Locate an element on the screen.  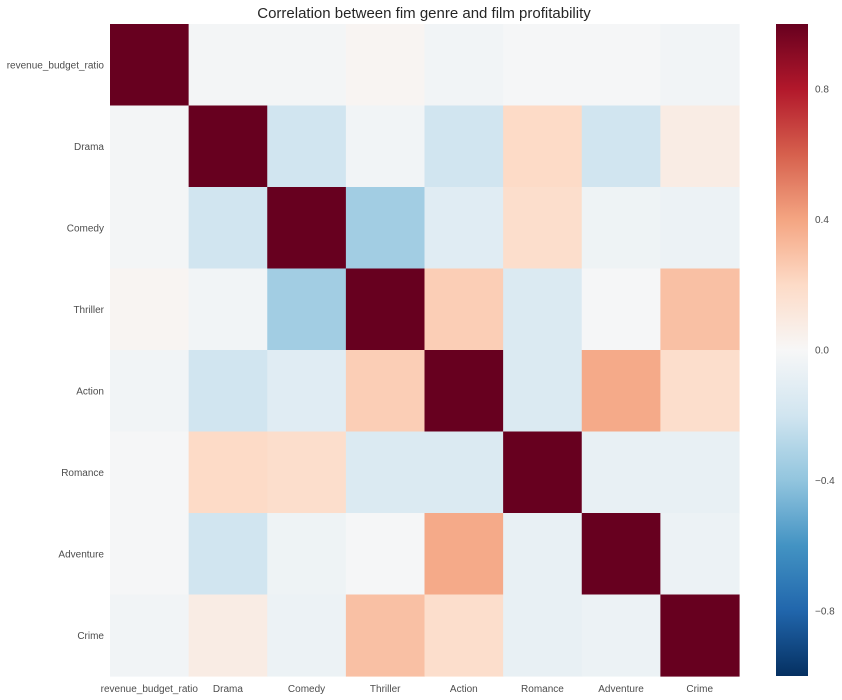
y-tick-label: Thriller is located at coordinates (88, 310).